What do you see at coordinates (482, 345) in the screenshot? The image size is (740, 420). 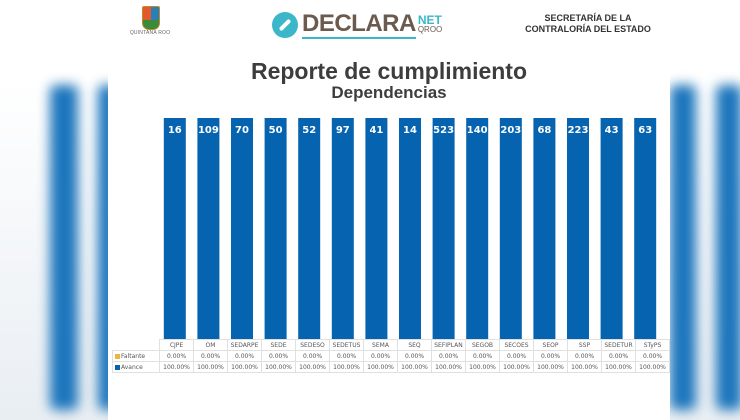 I see `category-label: SEGOB` at bounding box center [482, 345].